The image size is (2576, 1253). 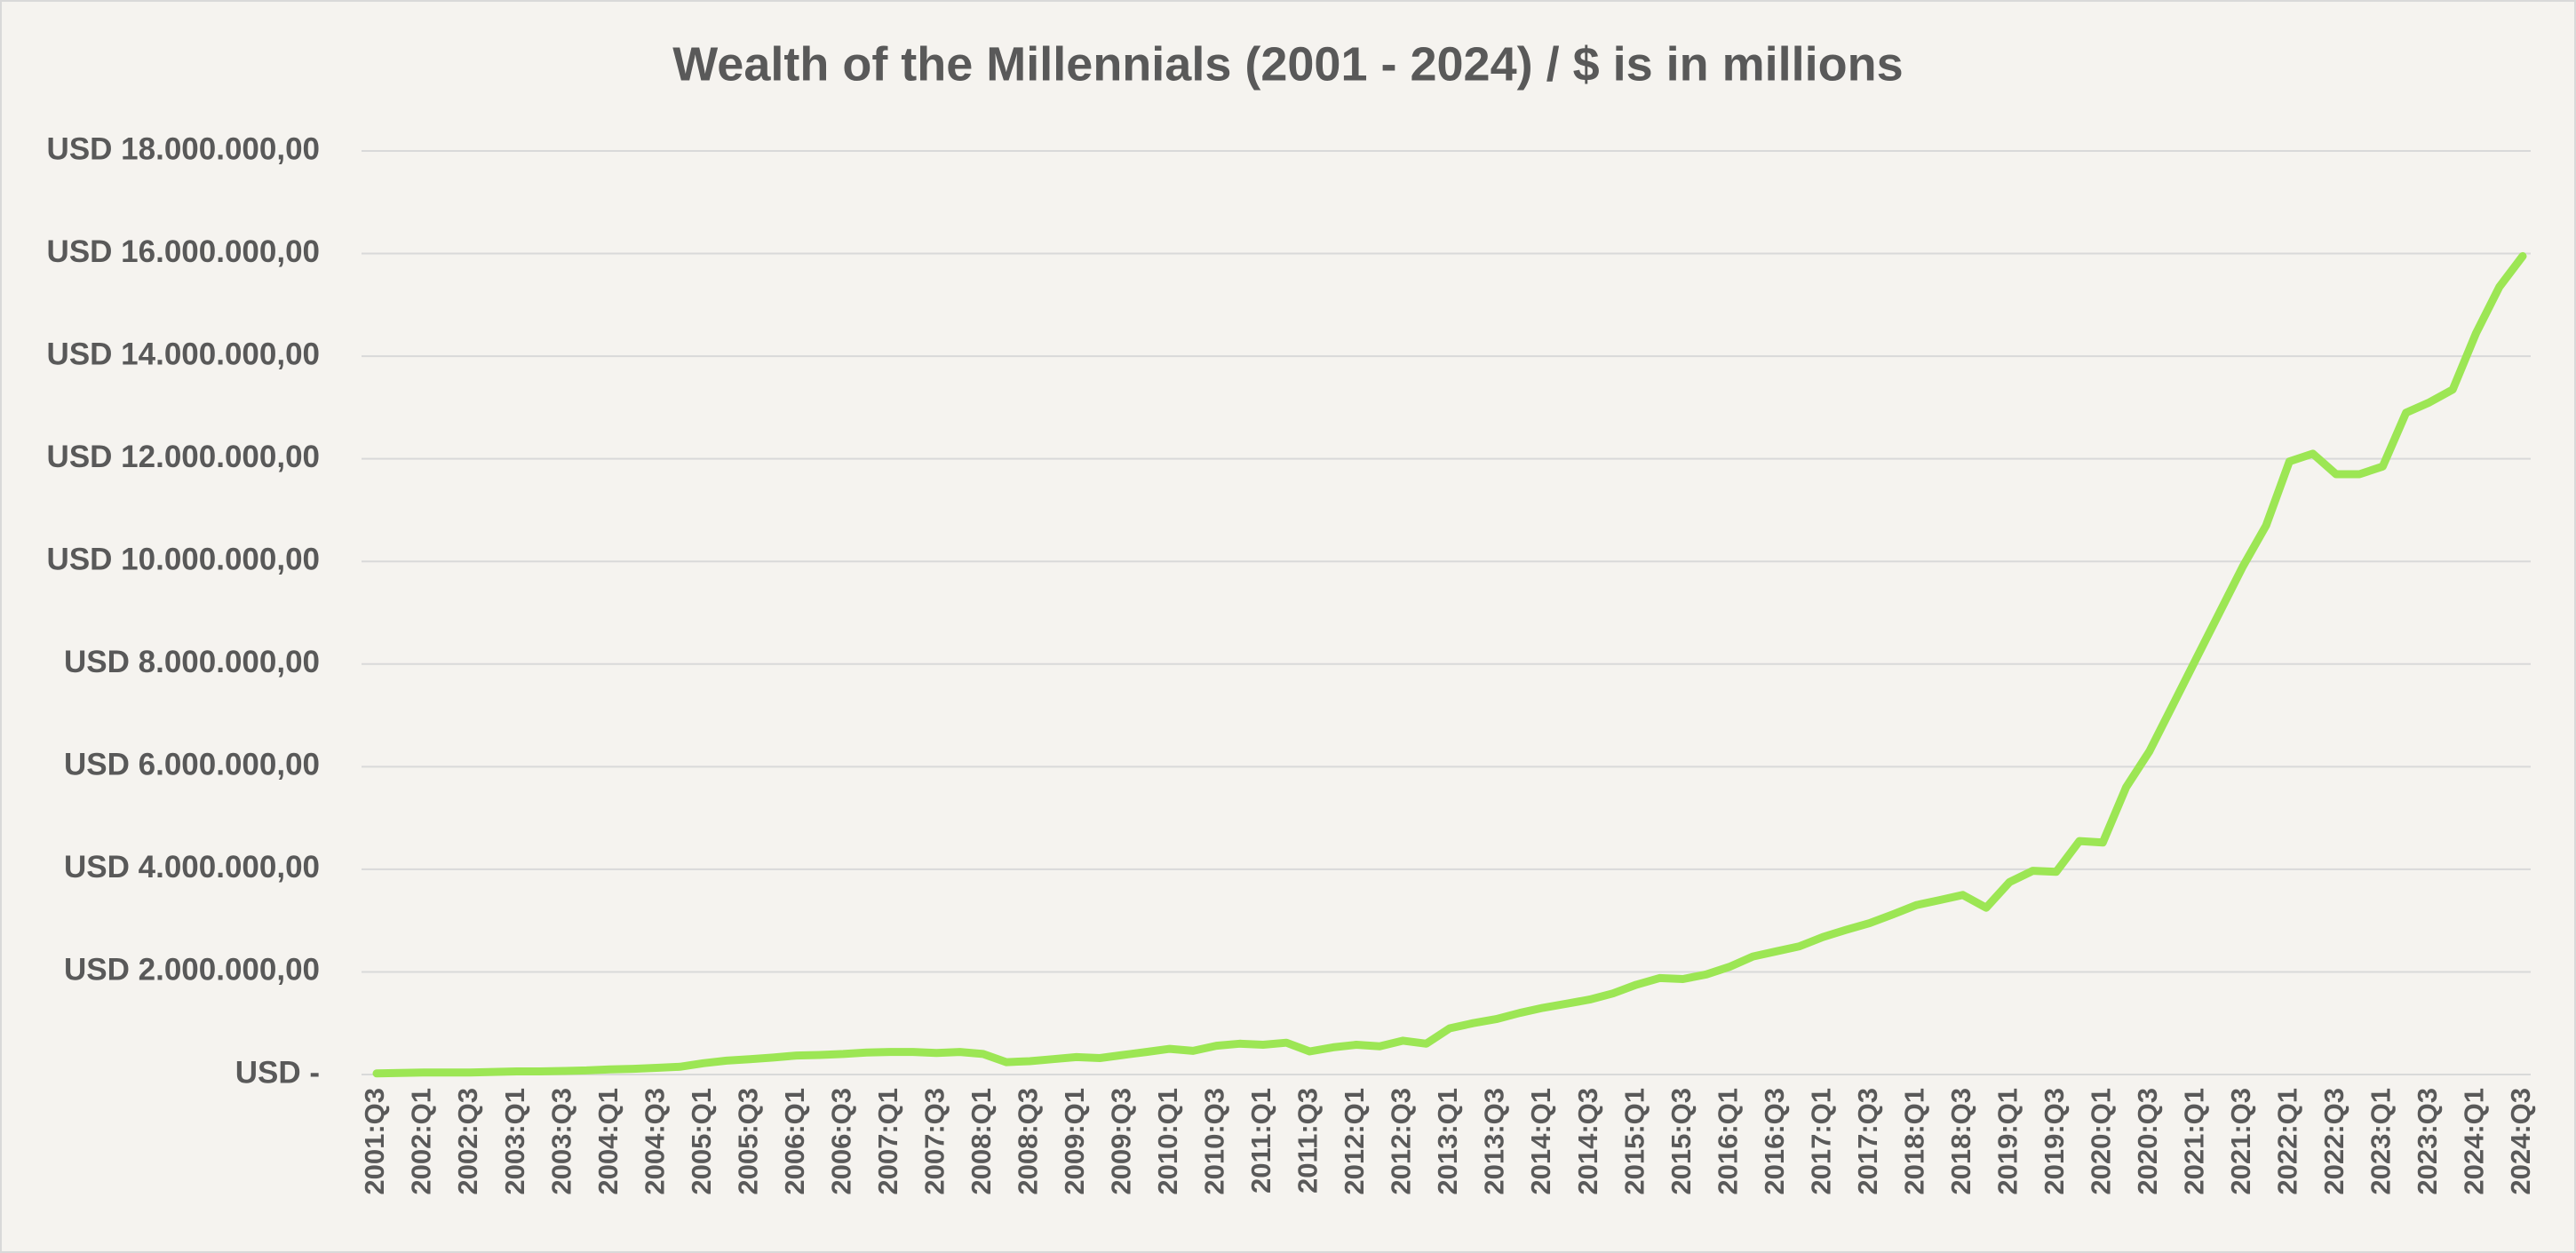 What do you see at coordinates (1074, 1141) in the screenshot?
I see `x-tick-label: 2009:Q1` at bounding box center [1074, 1141].